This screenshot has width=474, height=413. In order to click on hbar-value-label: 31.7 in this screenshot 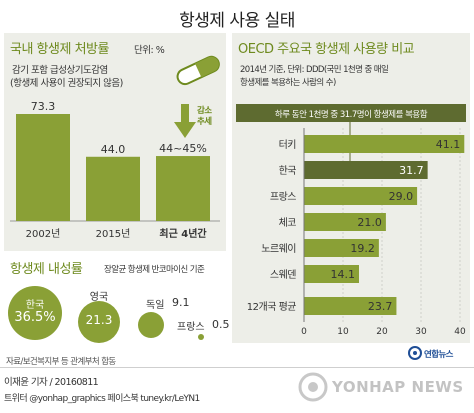, I will do `click(411, 170)`.